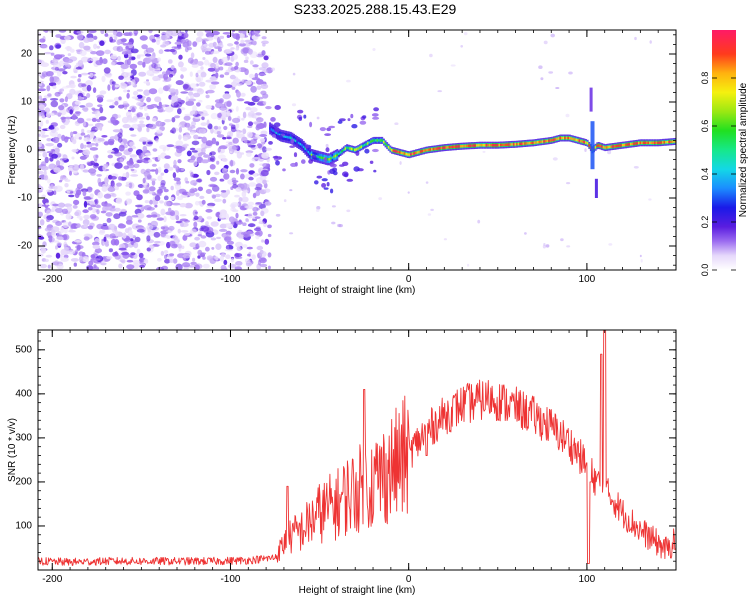 The image size is (750, 605). I want to click on x-axis-label: Height of straight line (km), so click(357, 590).